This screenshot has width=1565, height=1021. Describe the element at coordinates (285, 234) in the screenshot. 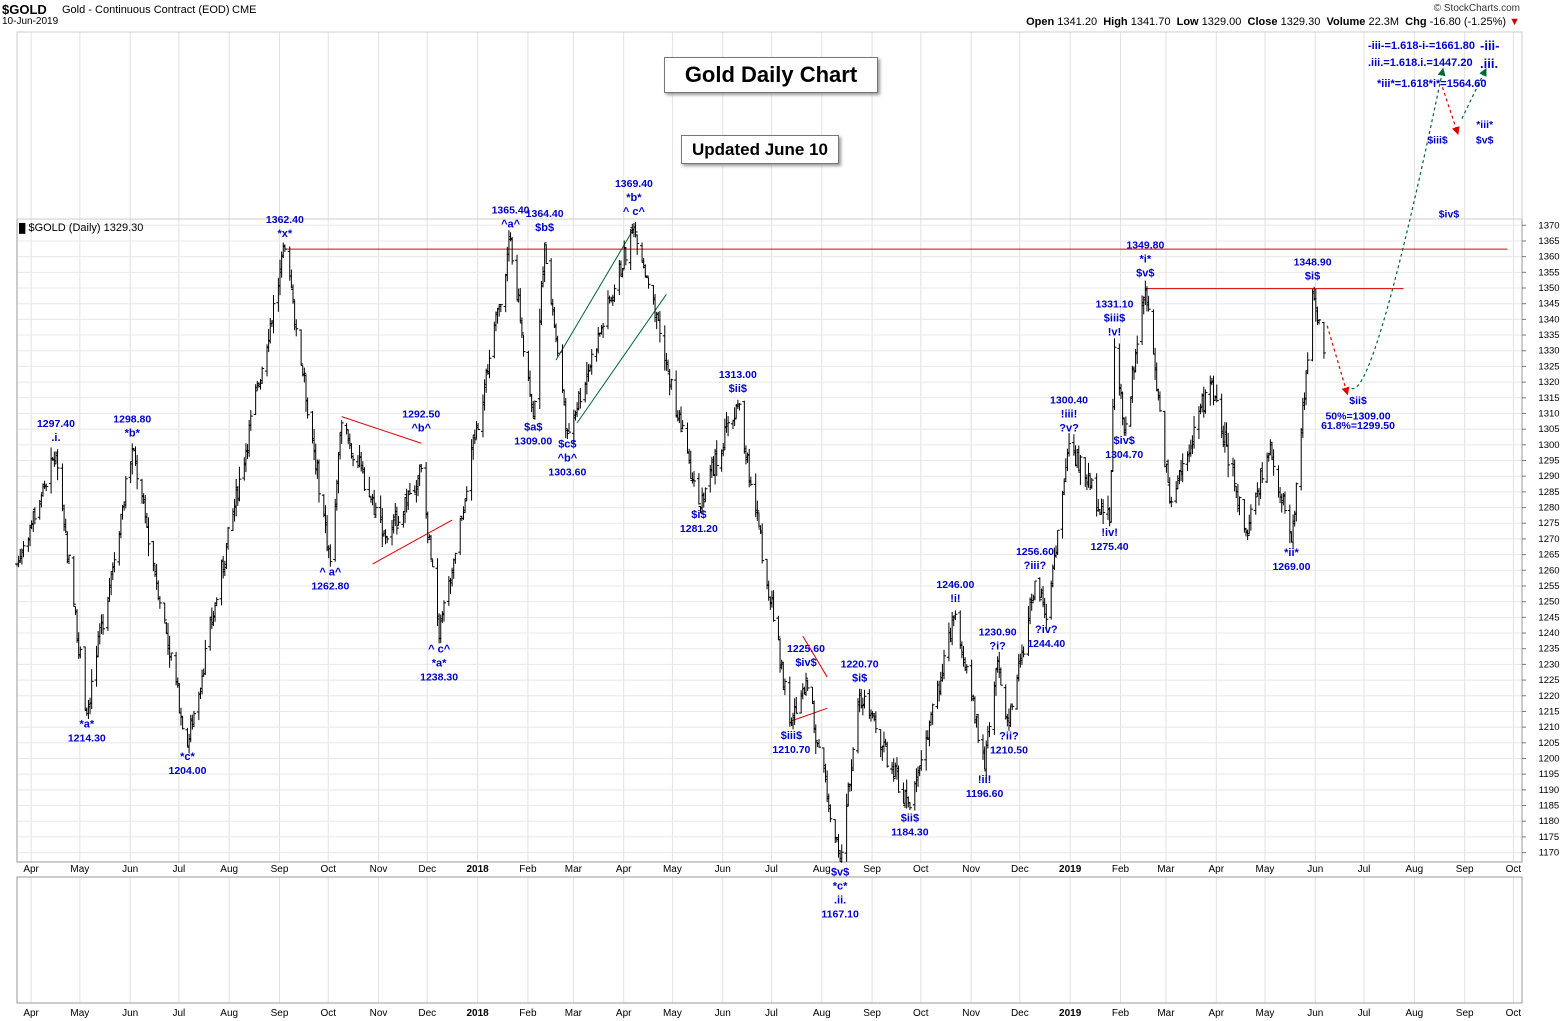

I see `wave-label: *x*` at that location.